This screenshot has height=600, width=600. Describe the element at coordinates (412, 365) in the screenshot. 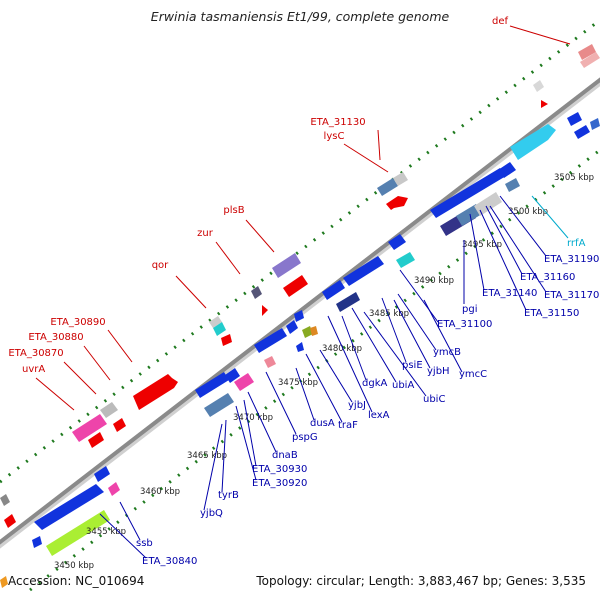

I see `gene-label-psie: psiE` at that location.